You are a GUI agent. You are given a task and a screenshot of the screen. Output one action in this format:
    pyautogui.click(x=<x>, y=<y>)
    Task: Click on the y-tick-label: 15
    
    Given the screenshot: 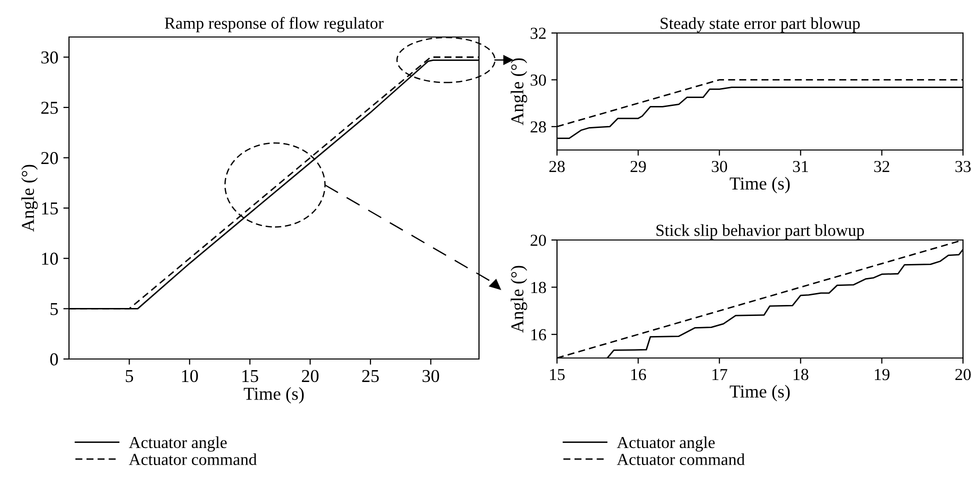 What is the action you would take?
    pyautogui.click(x=50, y=208)
    